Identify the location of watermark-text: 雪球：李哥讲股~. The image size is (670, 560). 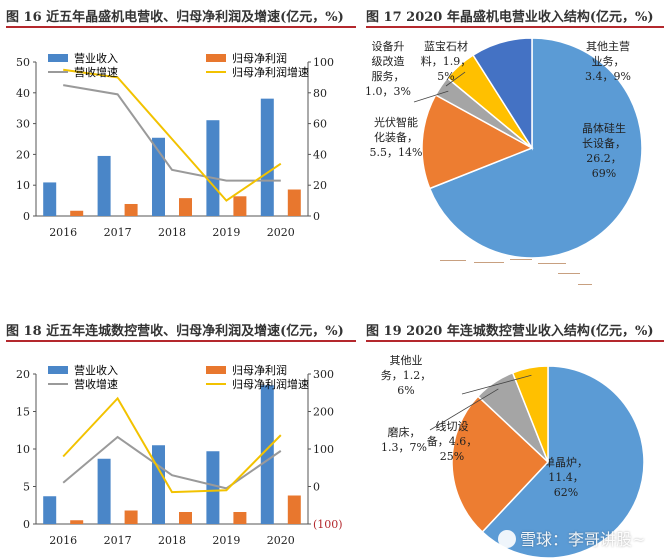
(583, 539).